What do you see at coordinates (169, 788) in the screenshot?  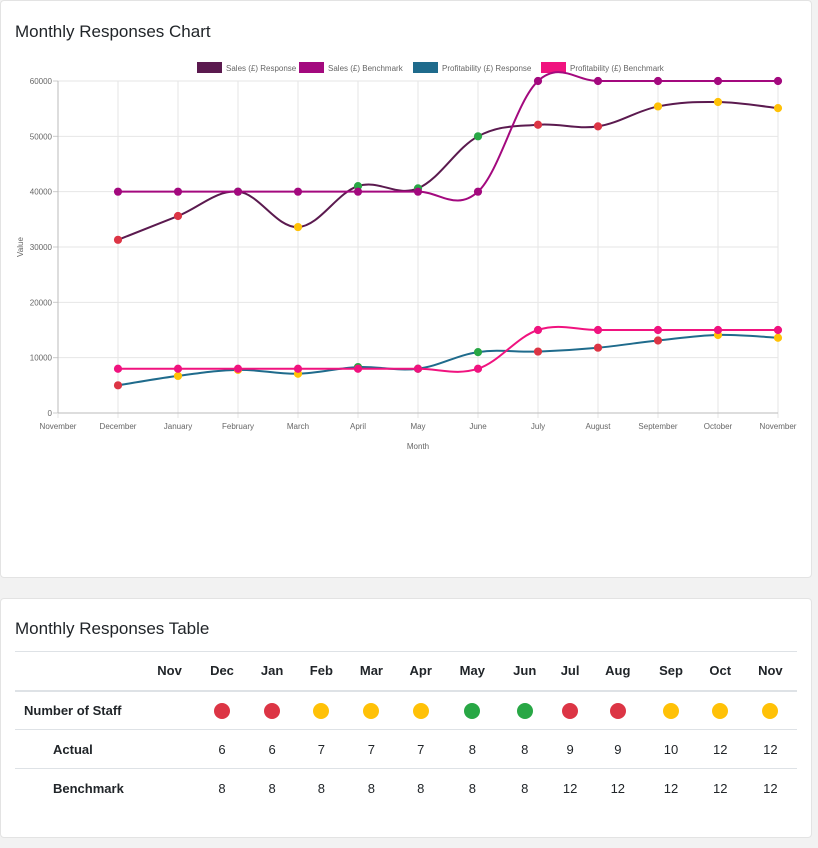 I see `value-cell` at bounding box center [169, 788].